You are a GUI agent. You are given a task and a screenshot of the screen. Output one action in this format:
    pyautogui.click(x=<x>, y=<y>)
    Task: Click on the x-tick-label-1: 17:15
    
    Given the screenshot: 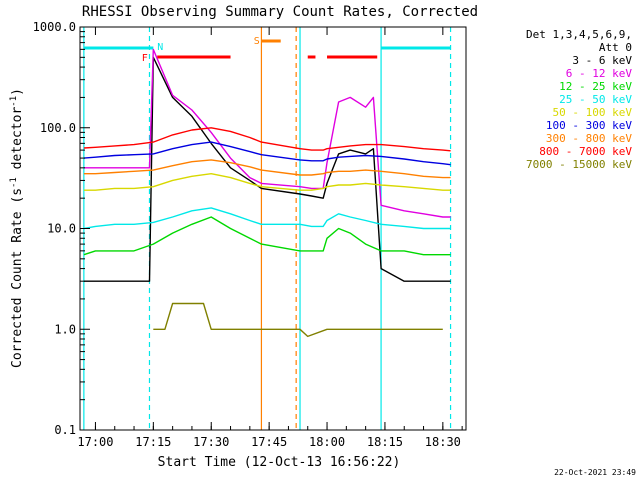 What is the action you would take?
    pyautogui.click(x=153, y=442)
    